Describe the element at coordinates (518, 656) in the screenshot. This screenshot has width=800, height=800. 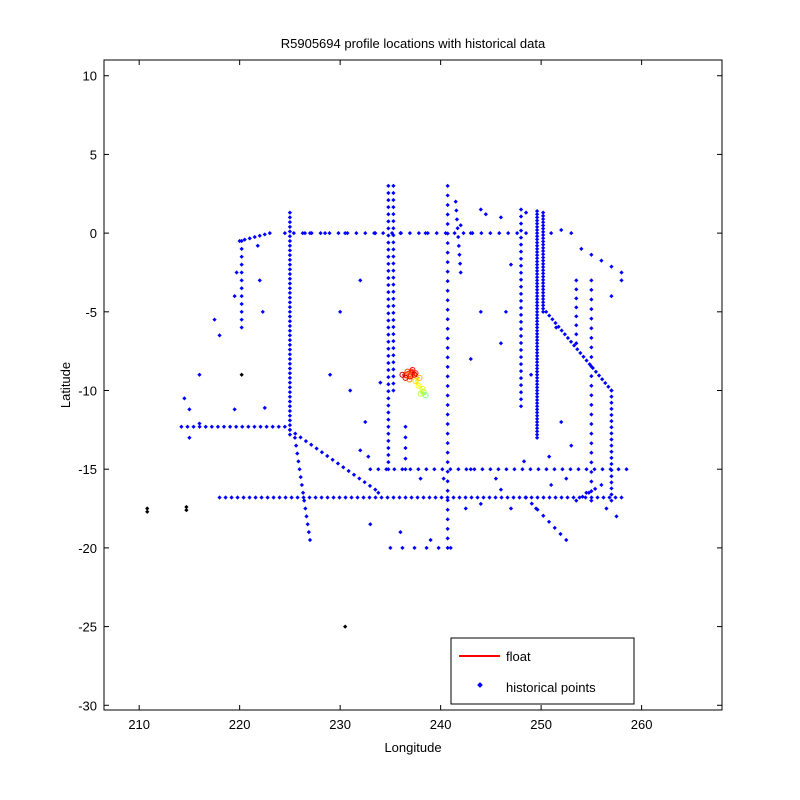
I see `legend-float-label: float` at that location.